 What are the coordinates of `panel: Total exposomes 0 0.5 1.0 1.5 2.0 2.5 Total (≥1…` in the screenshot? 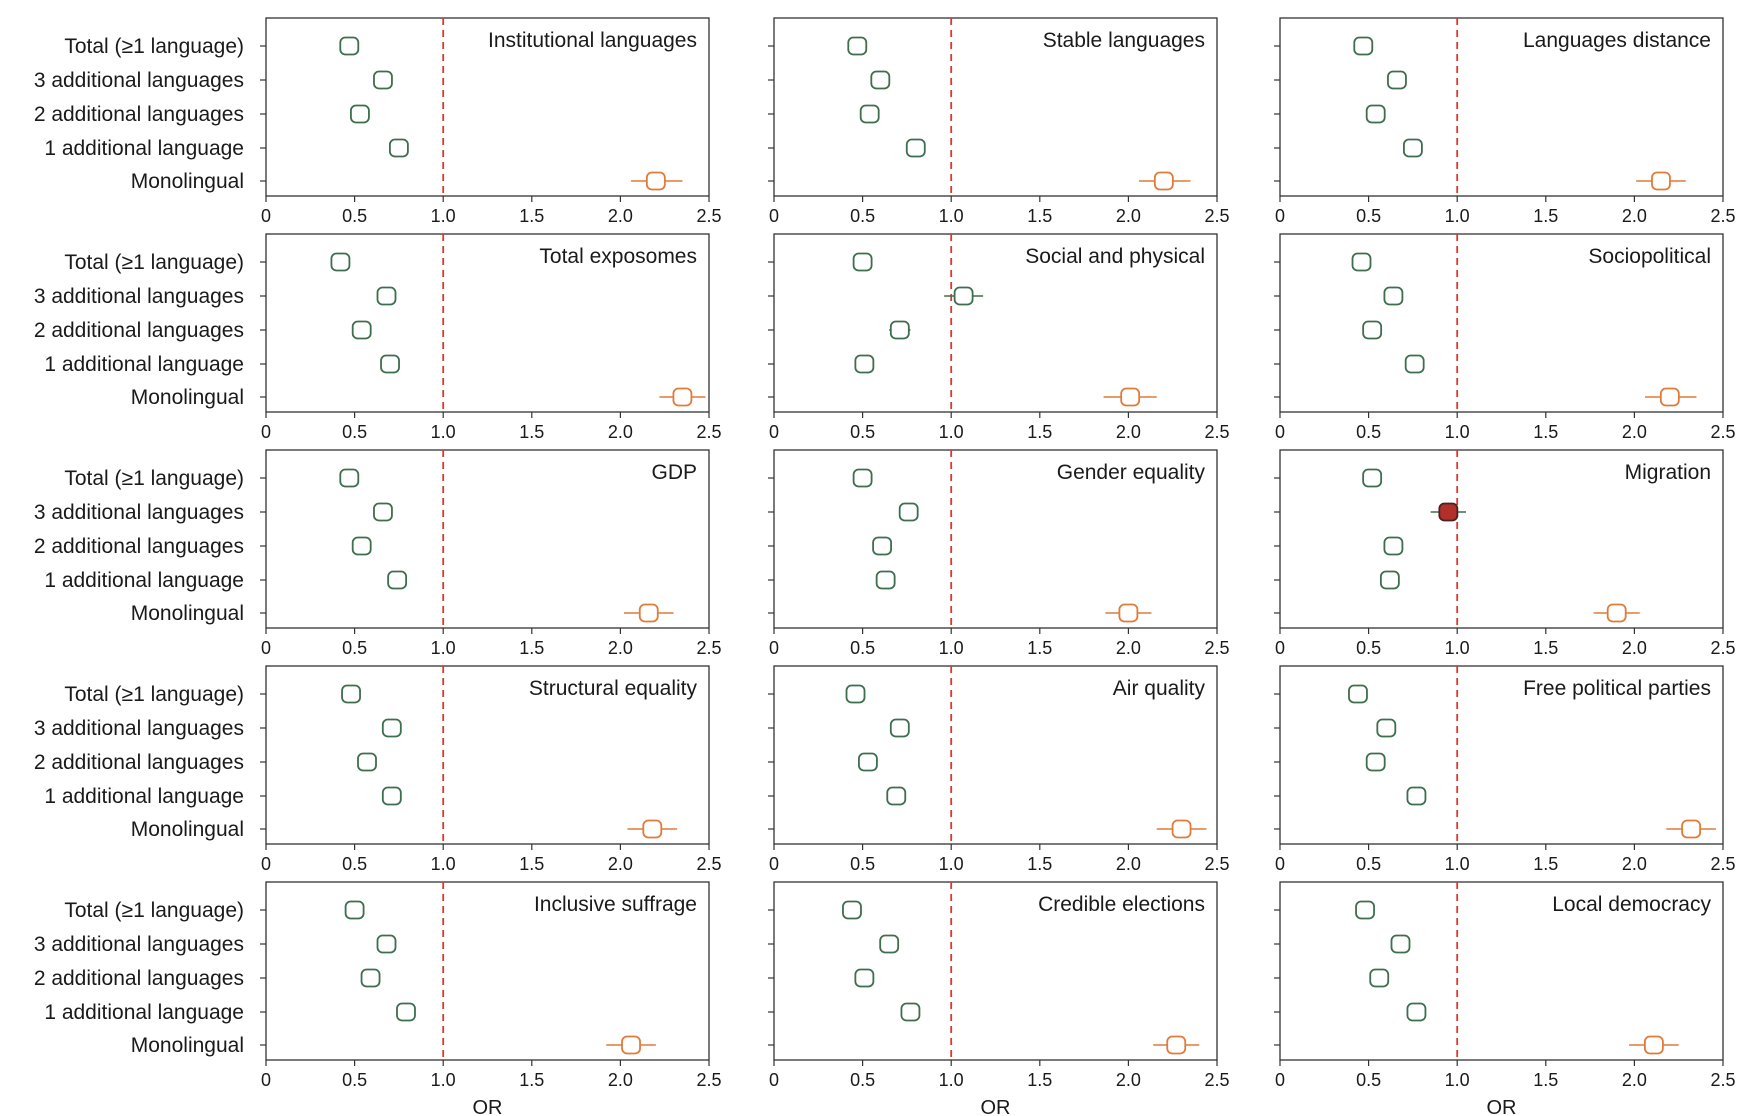 It's located at (378, 337).